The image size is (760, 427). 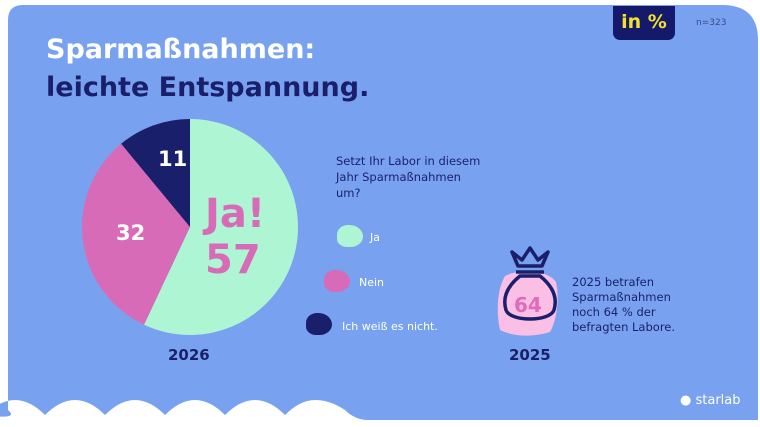 I want to click on year-2025: 2025, so click(x=530, y=355).